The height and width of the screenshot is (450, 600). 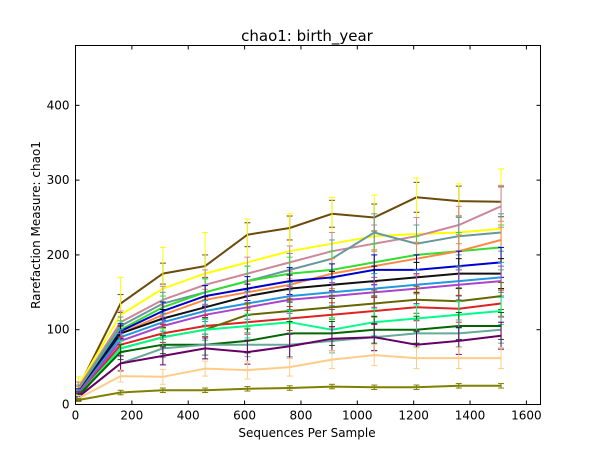 What do you see at coordinates (36, 225) in the screenshot?
I see `y-axis-label: Rarefaction Measure: chao1` at bounding box center [36, 225].